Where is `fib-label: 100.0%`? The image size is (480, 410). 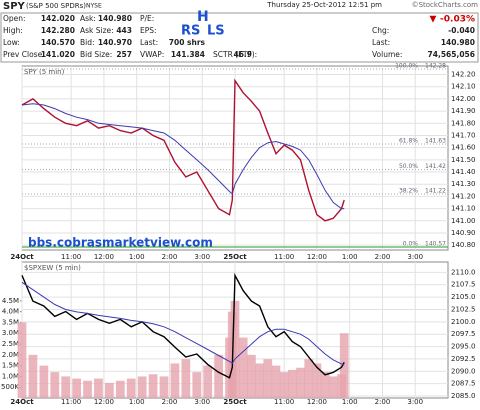 fib-label: 100.0% is located at coordinates (406, 66).